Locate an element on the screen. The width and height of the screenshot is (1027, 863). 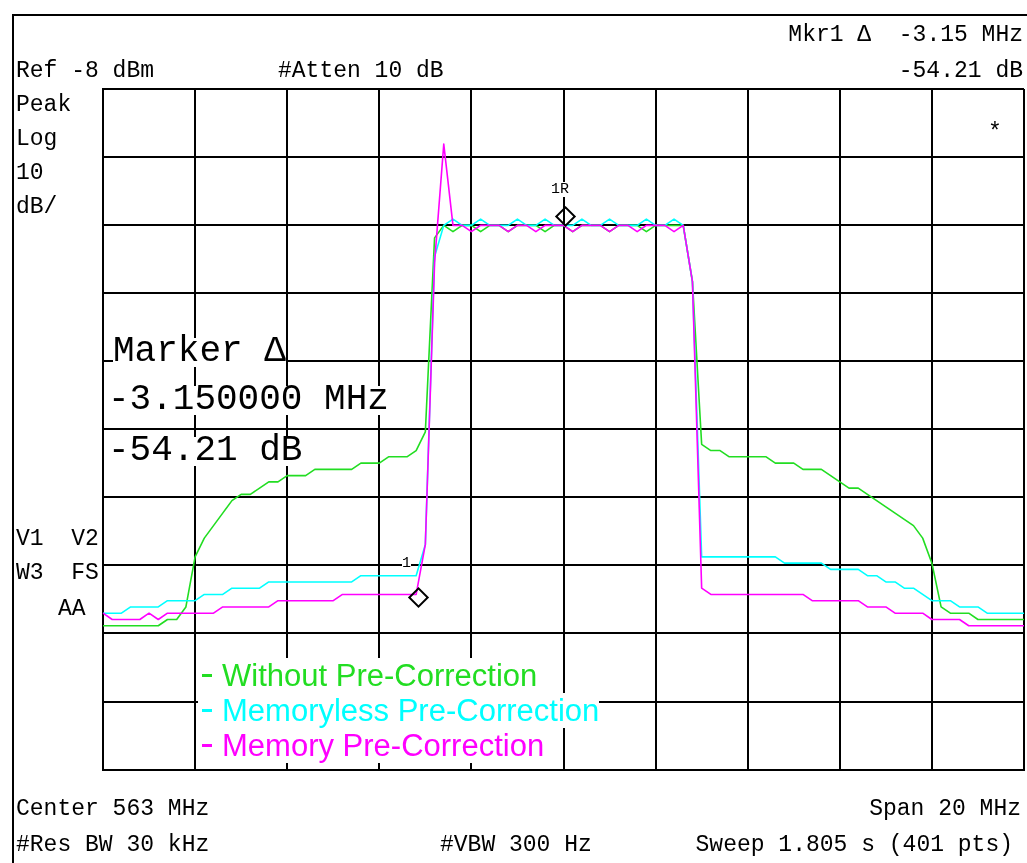
text: Sweep 1.805 s (401 pts) is located at coordinates (854, 845).